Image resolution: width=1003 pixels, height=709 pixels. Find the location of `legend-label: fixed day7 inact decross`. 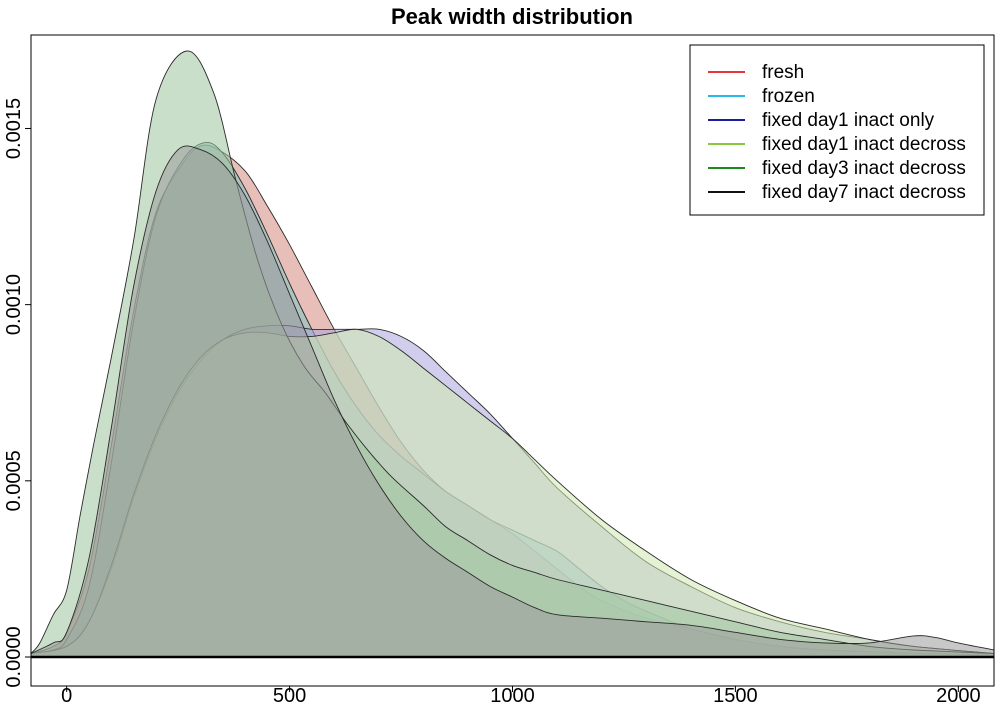

legend-label: fixed day7 inact decross is located at coordinates (864, 192).